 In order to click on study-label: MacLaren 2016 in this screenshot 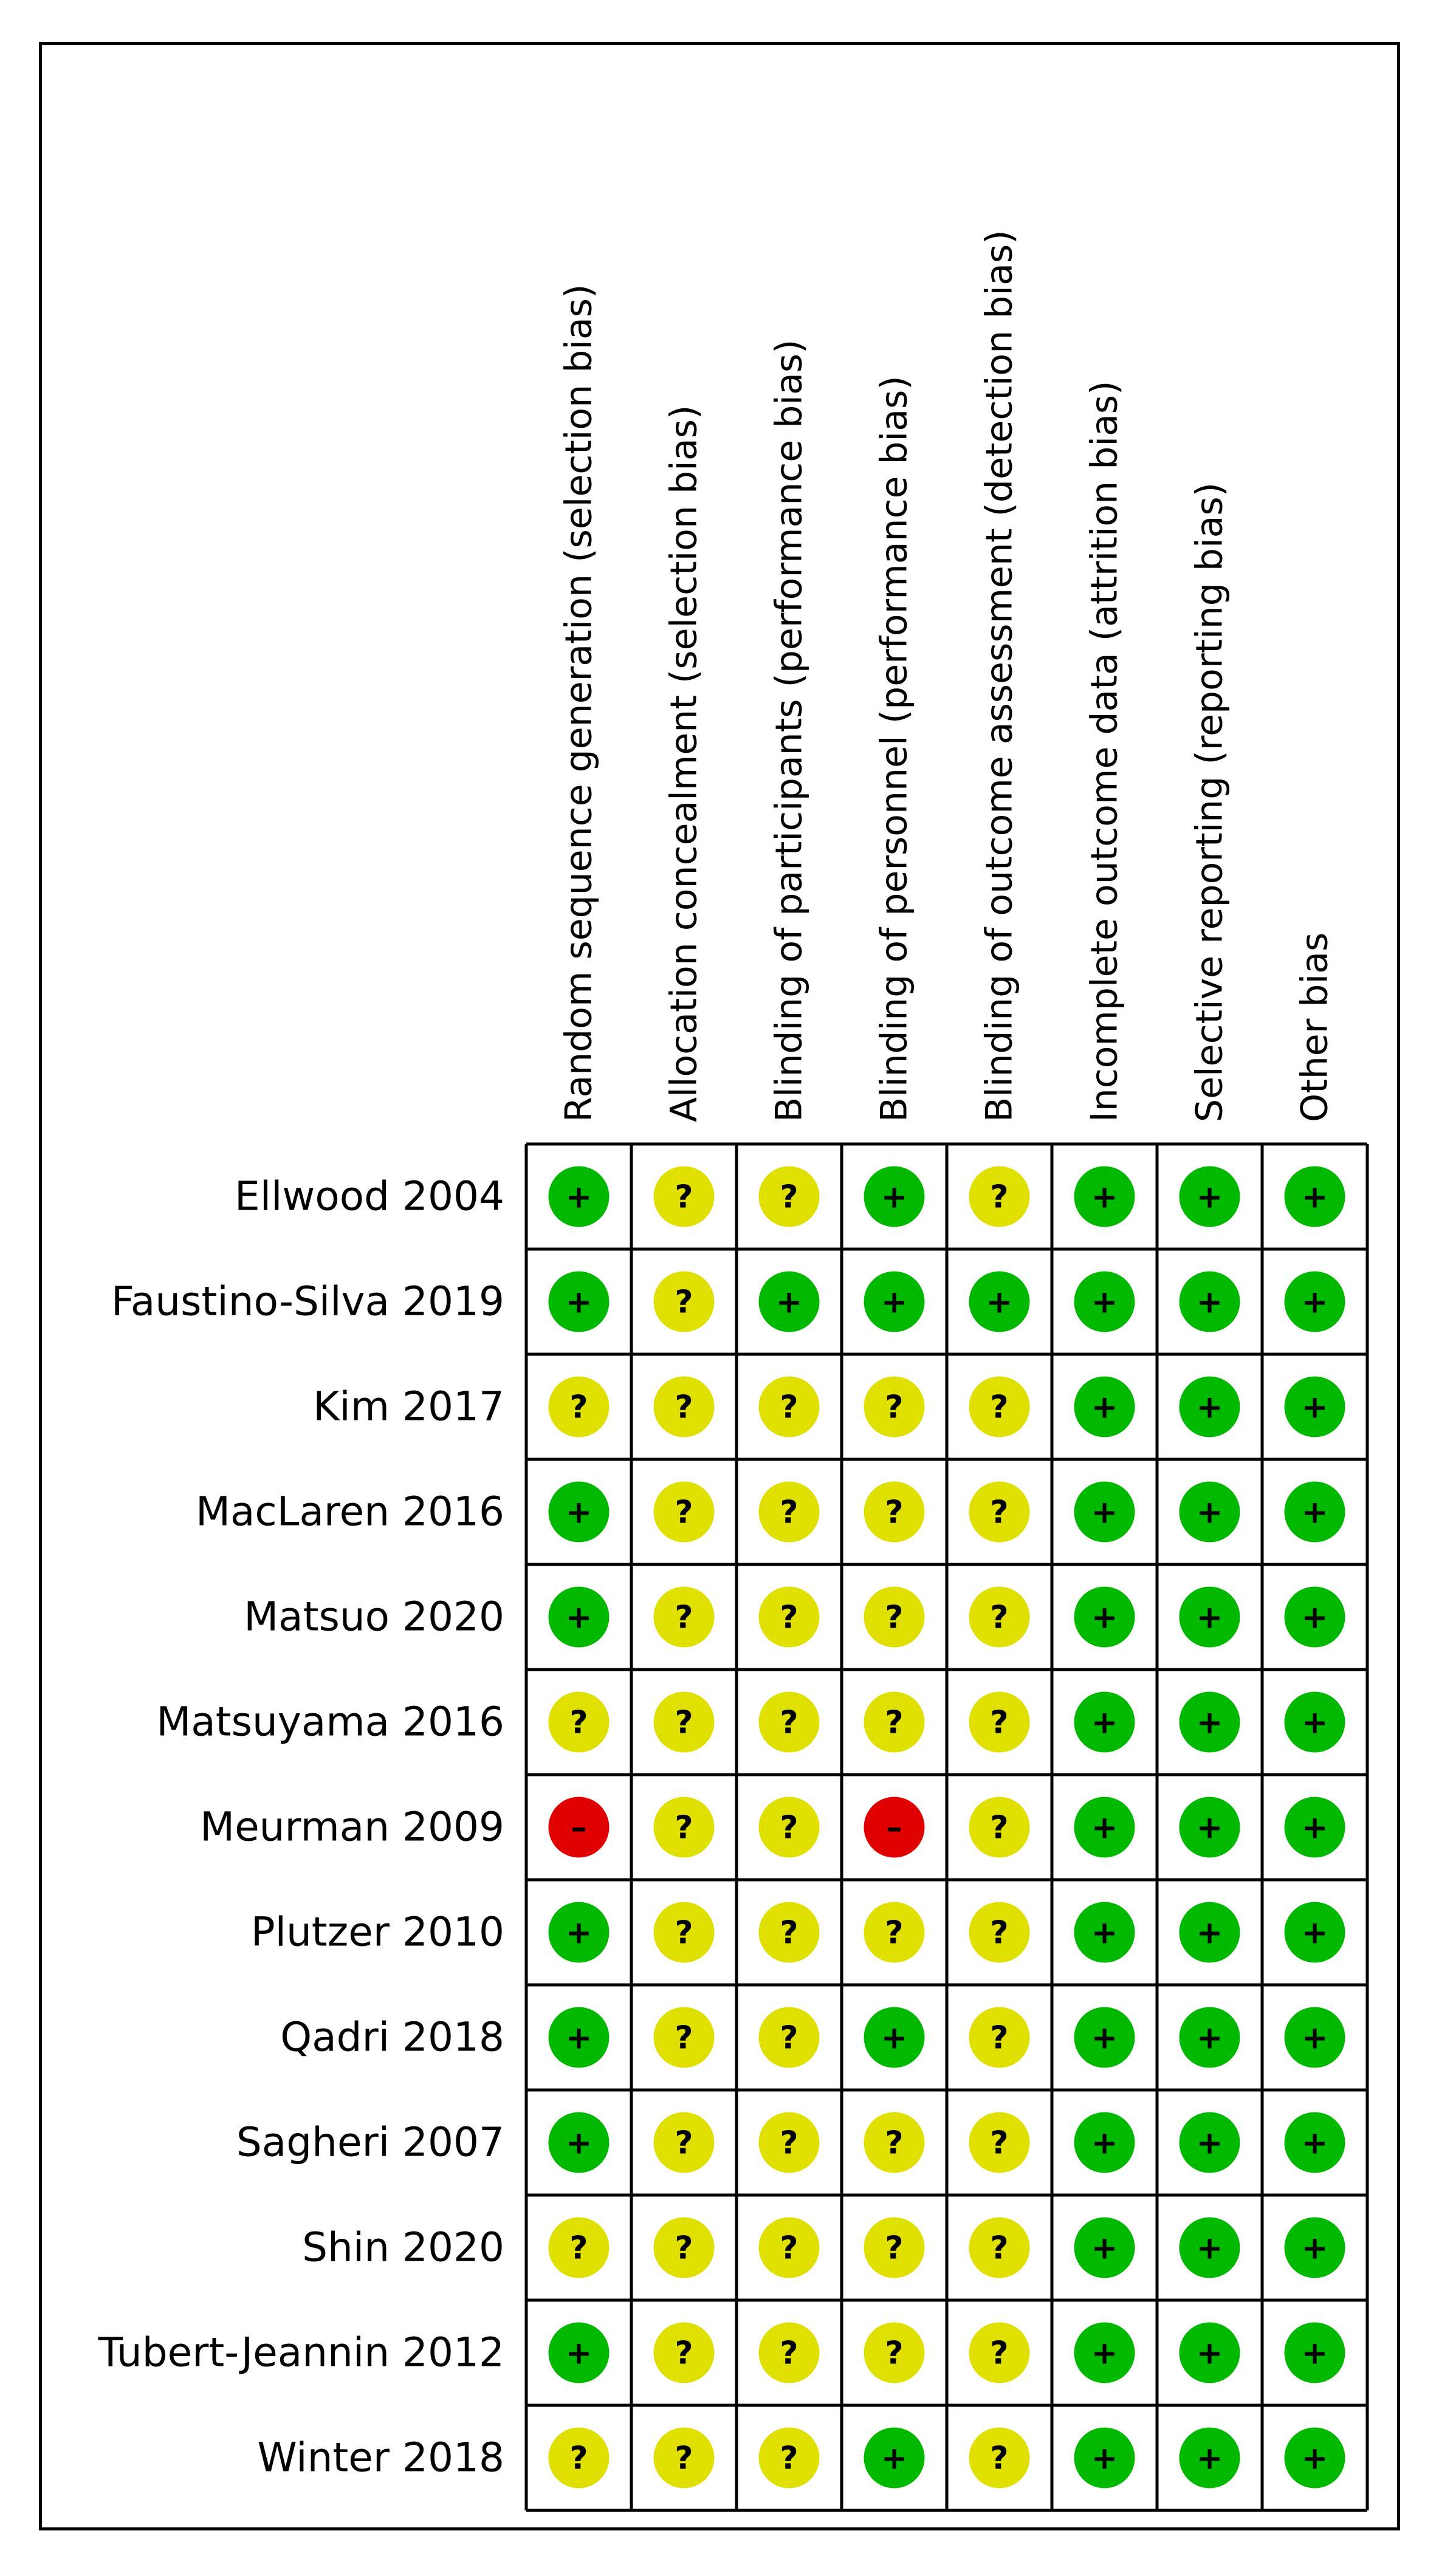, I will do `click(350, 1511)`.